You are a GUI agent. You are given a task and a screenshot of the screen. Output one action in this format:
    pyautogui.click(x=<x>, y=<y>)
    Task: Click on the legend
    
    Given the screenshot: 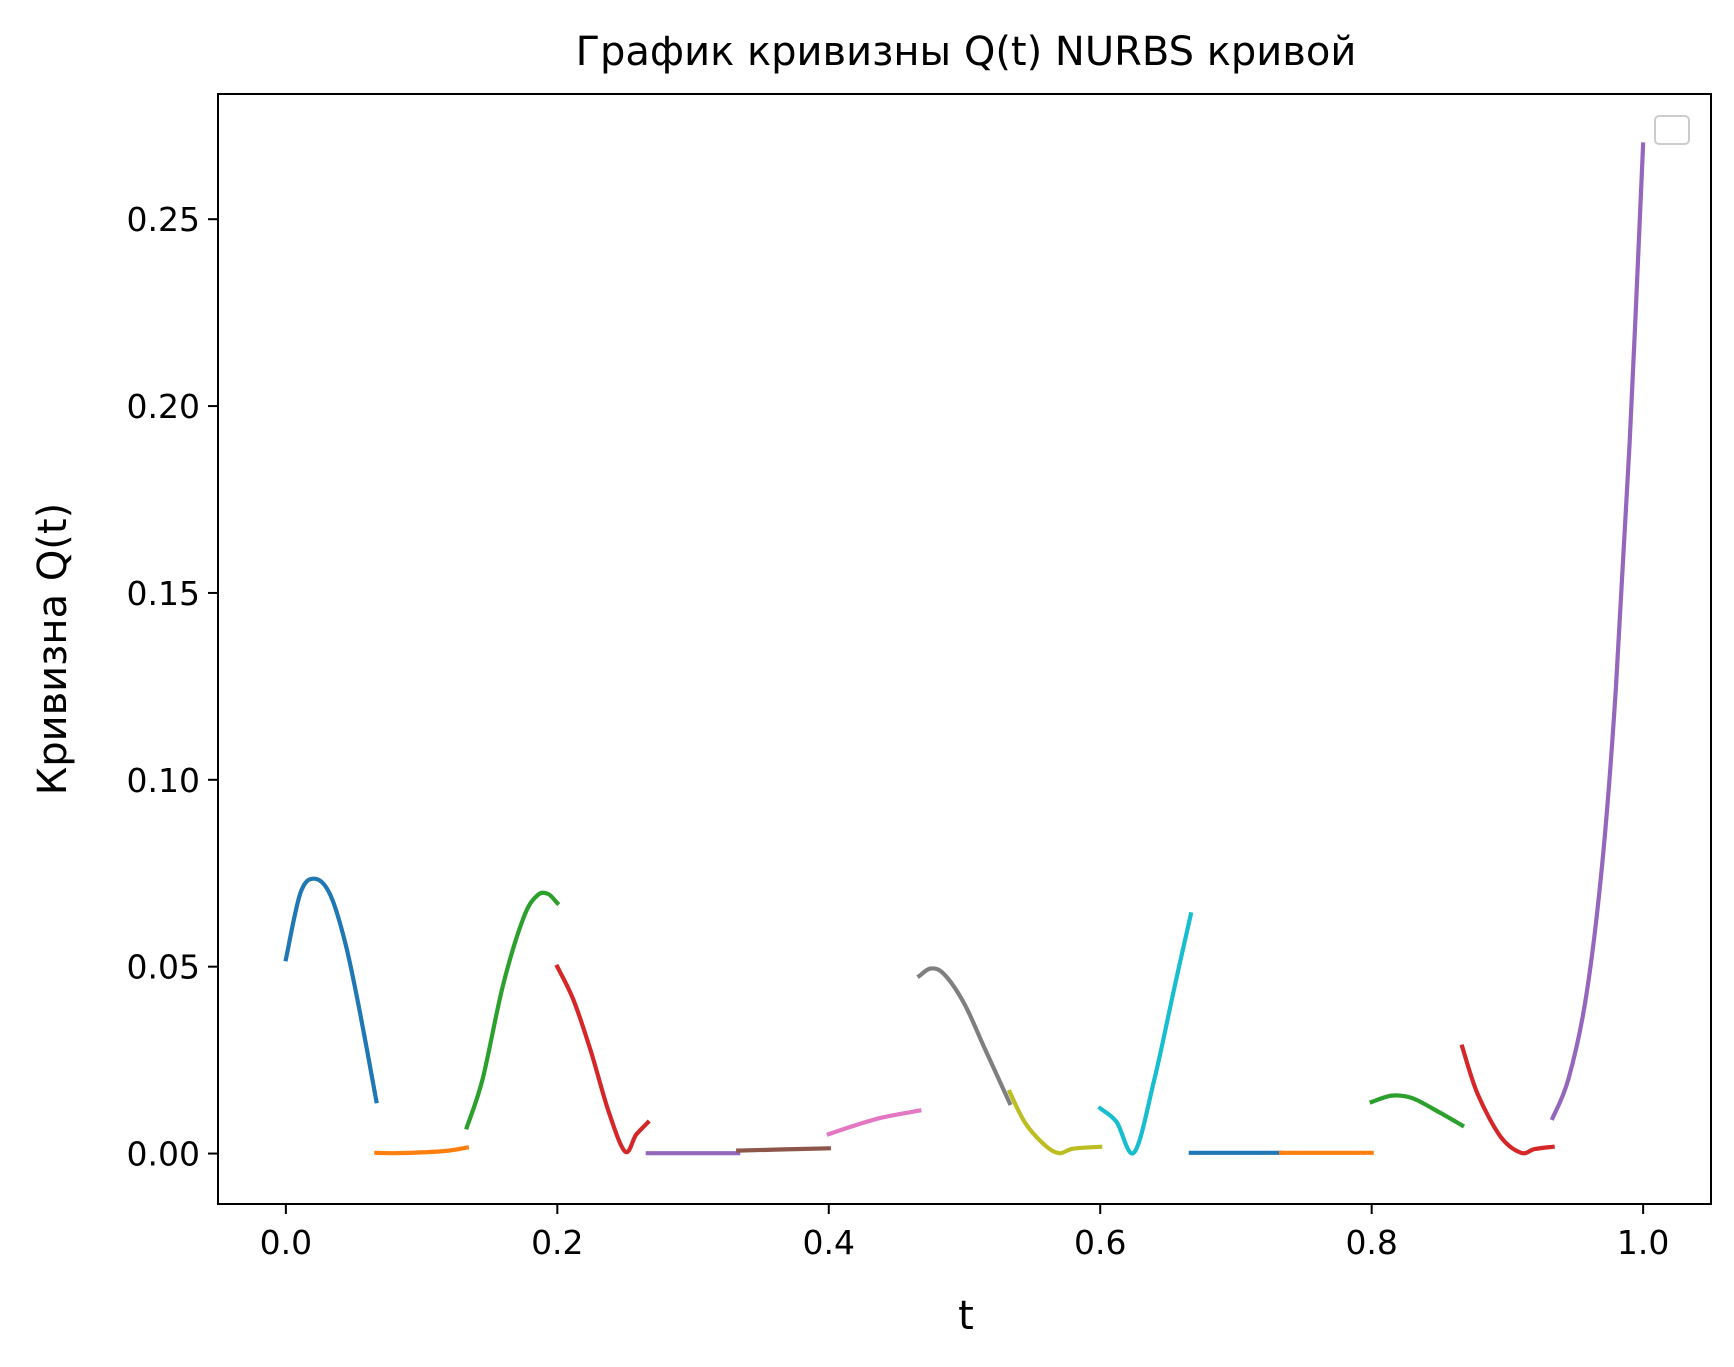 What is the action you would take?
    pyautogui.click(x=1672, y=130)
    